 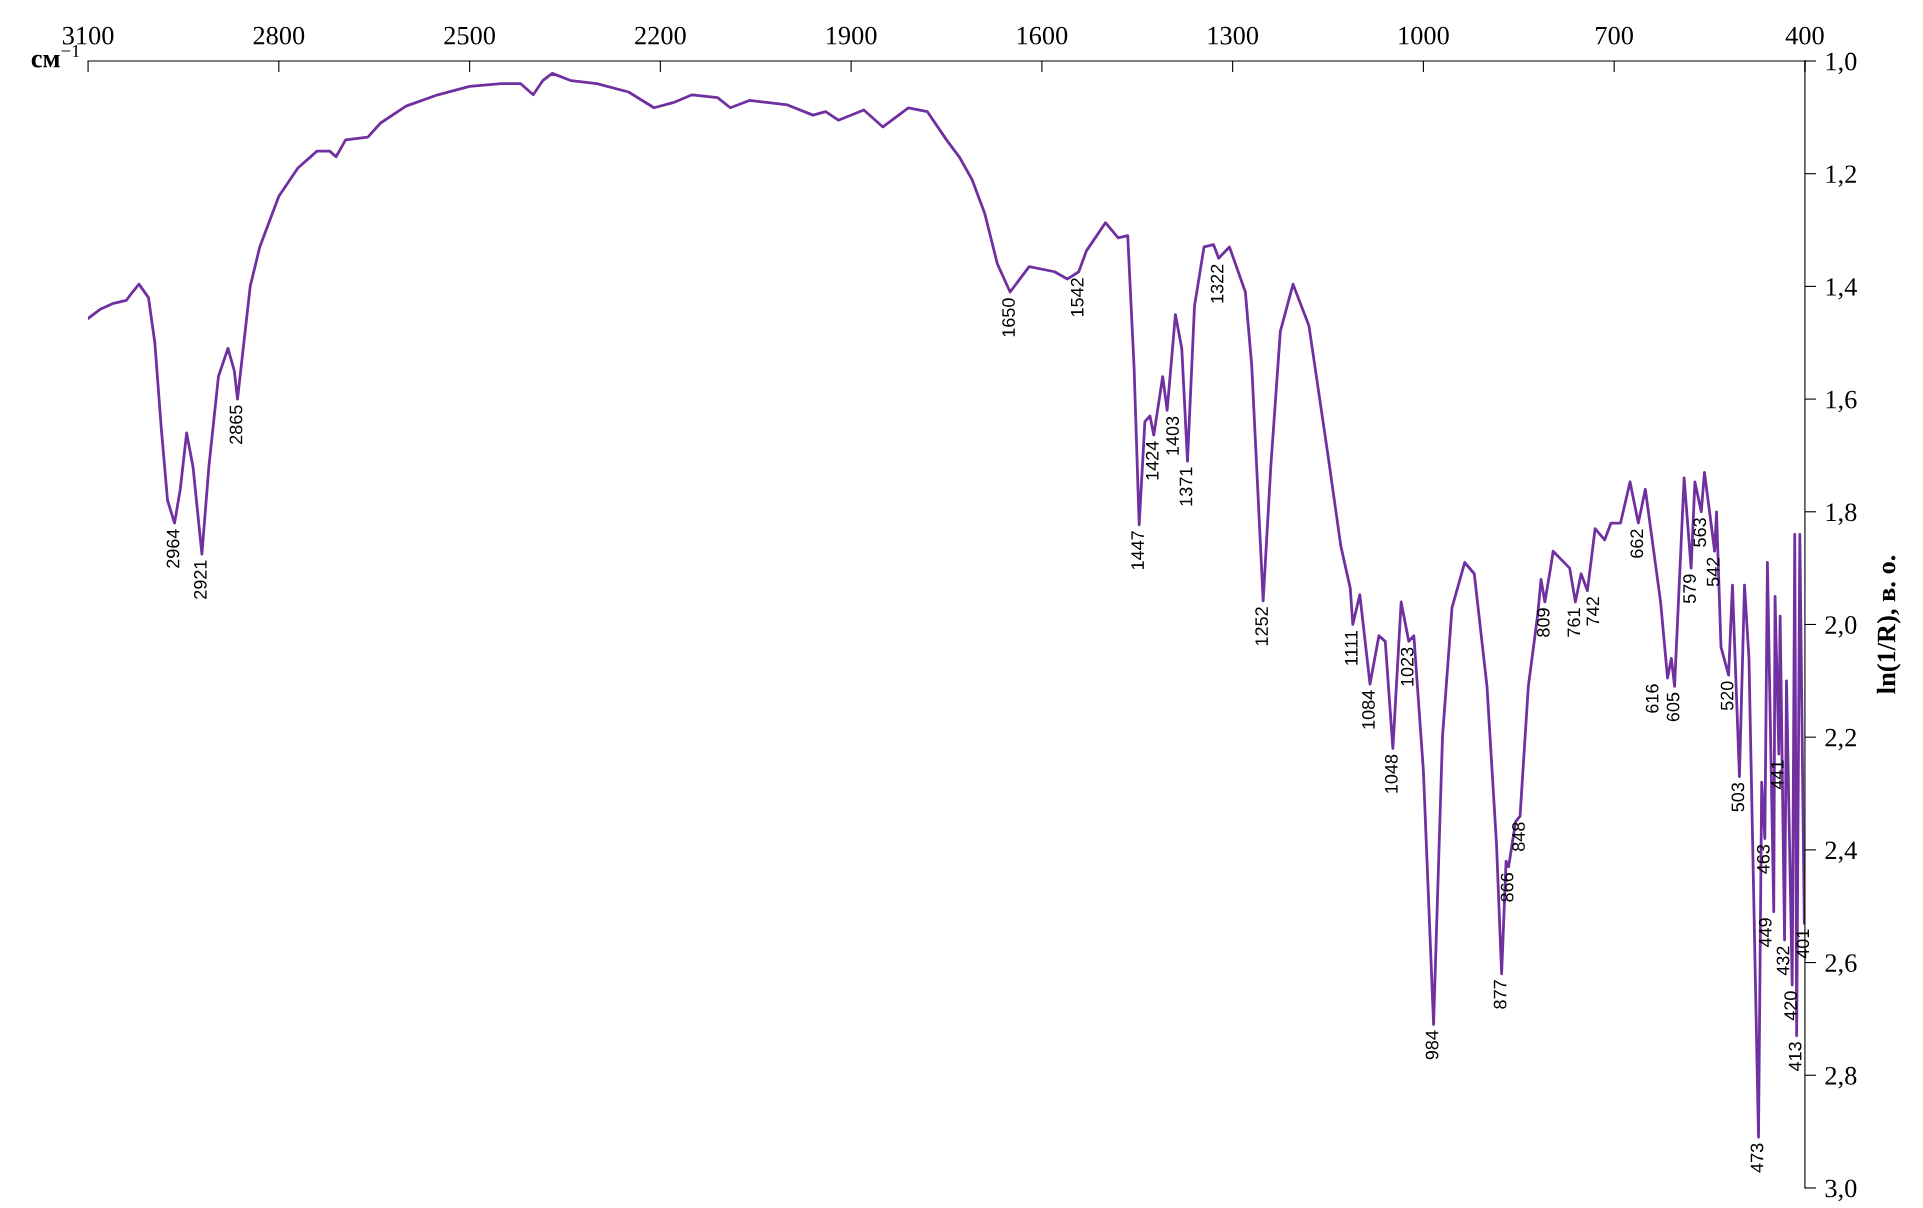 I want to click on annotation: 1371, so click(x=1186, y=486).